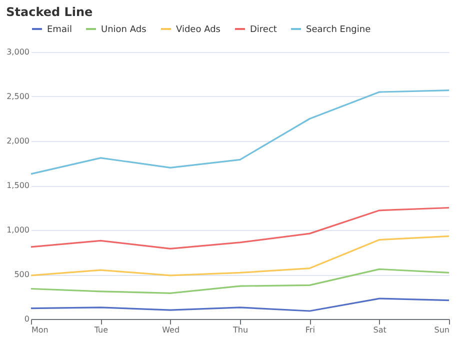 This screenshot has height=340, width=474. Describe the element at coordinates (18, 141) in the screenshot. I see `y-tick-label: 2,000` at that location.